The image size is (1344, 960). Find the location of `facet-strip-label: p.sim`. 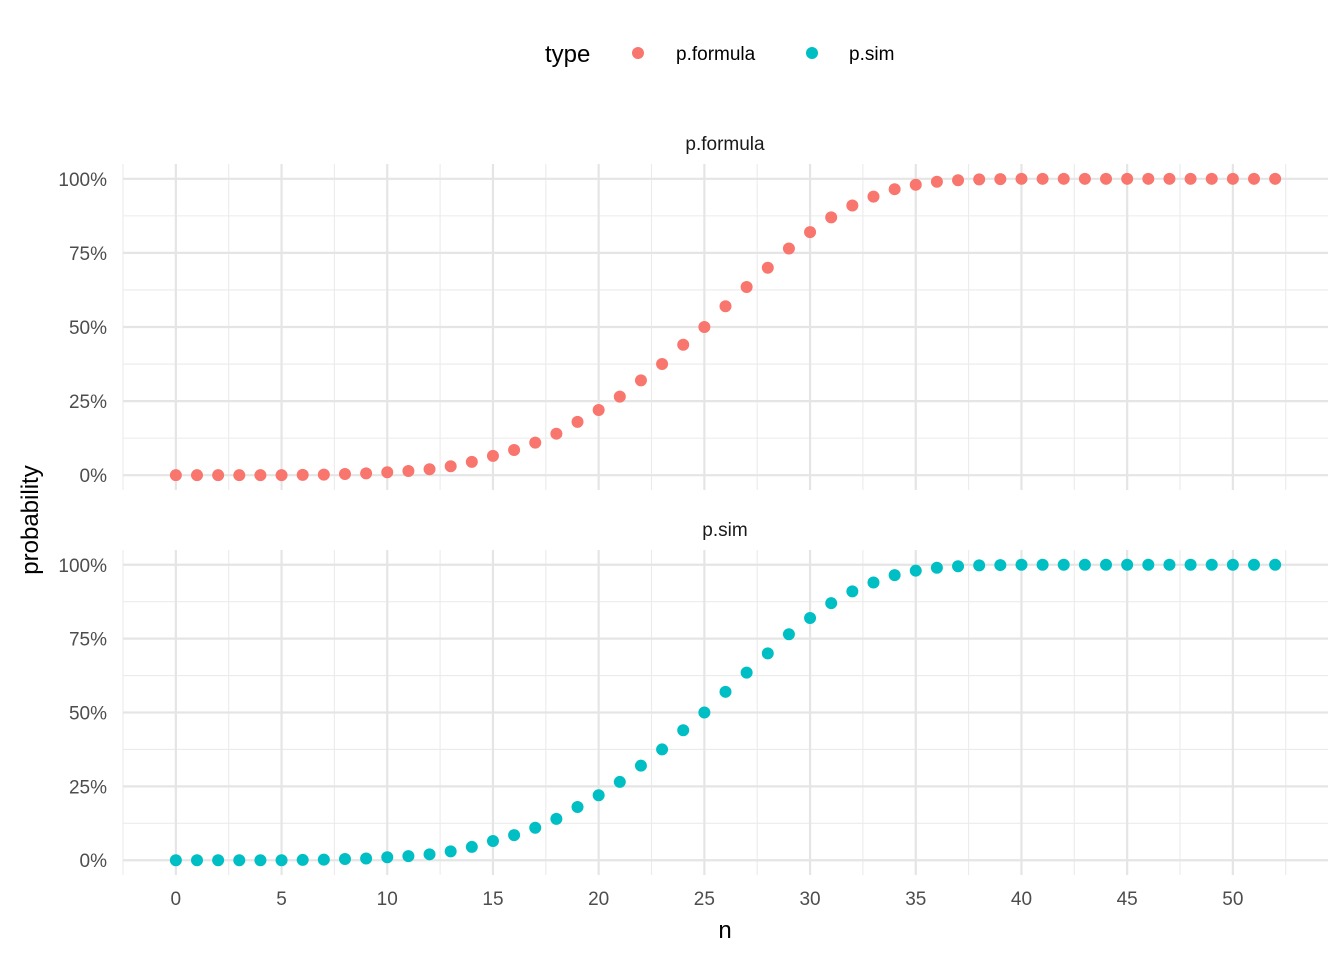

facet-strip-label: p.sim is located at coordinates (724, 530).